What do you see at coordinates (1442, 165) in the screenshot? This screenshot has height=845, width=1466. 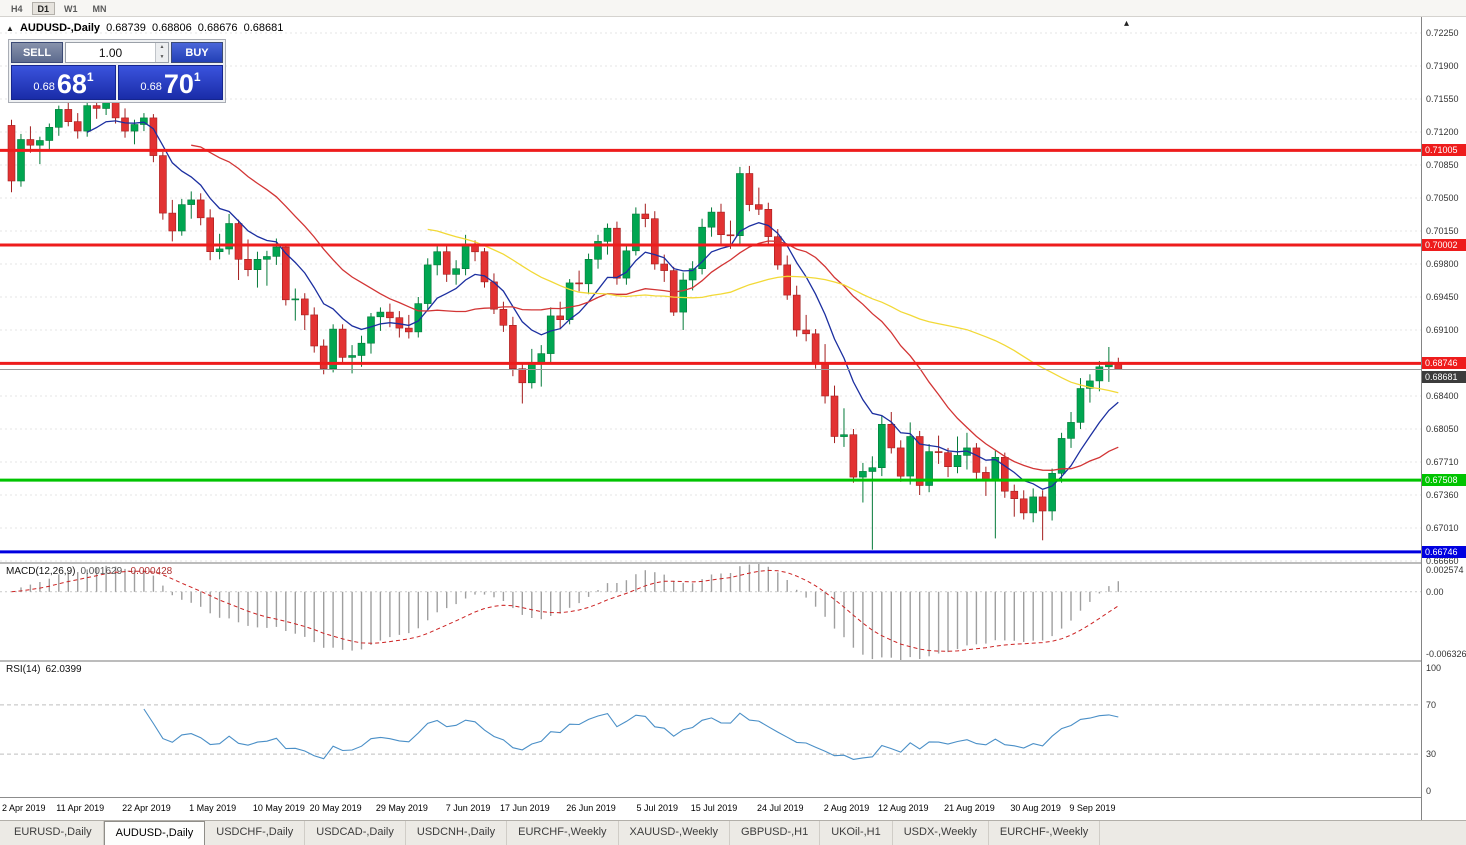 I see `price-axis-tick: 0.70850` at bounding box center [1442, 165].